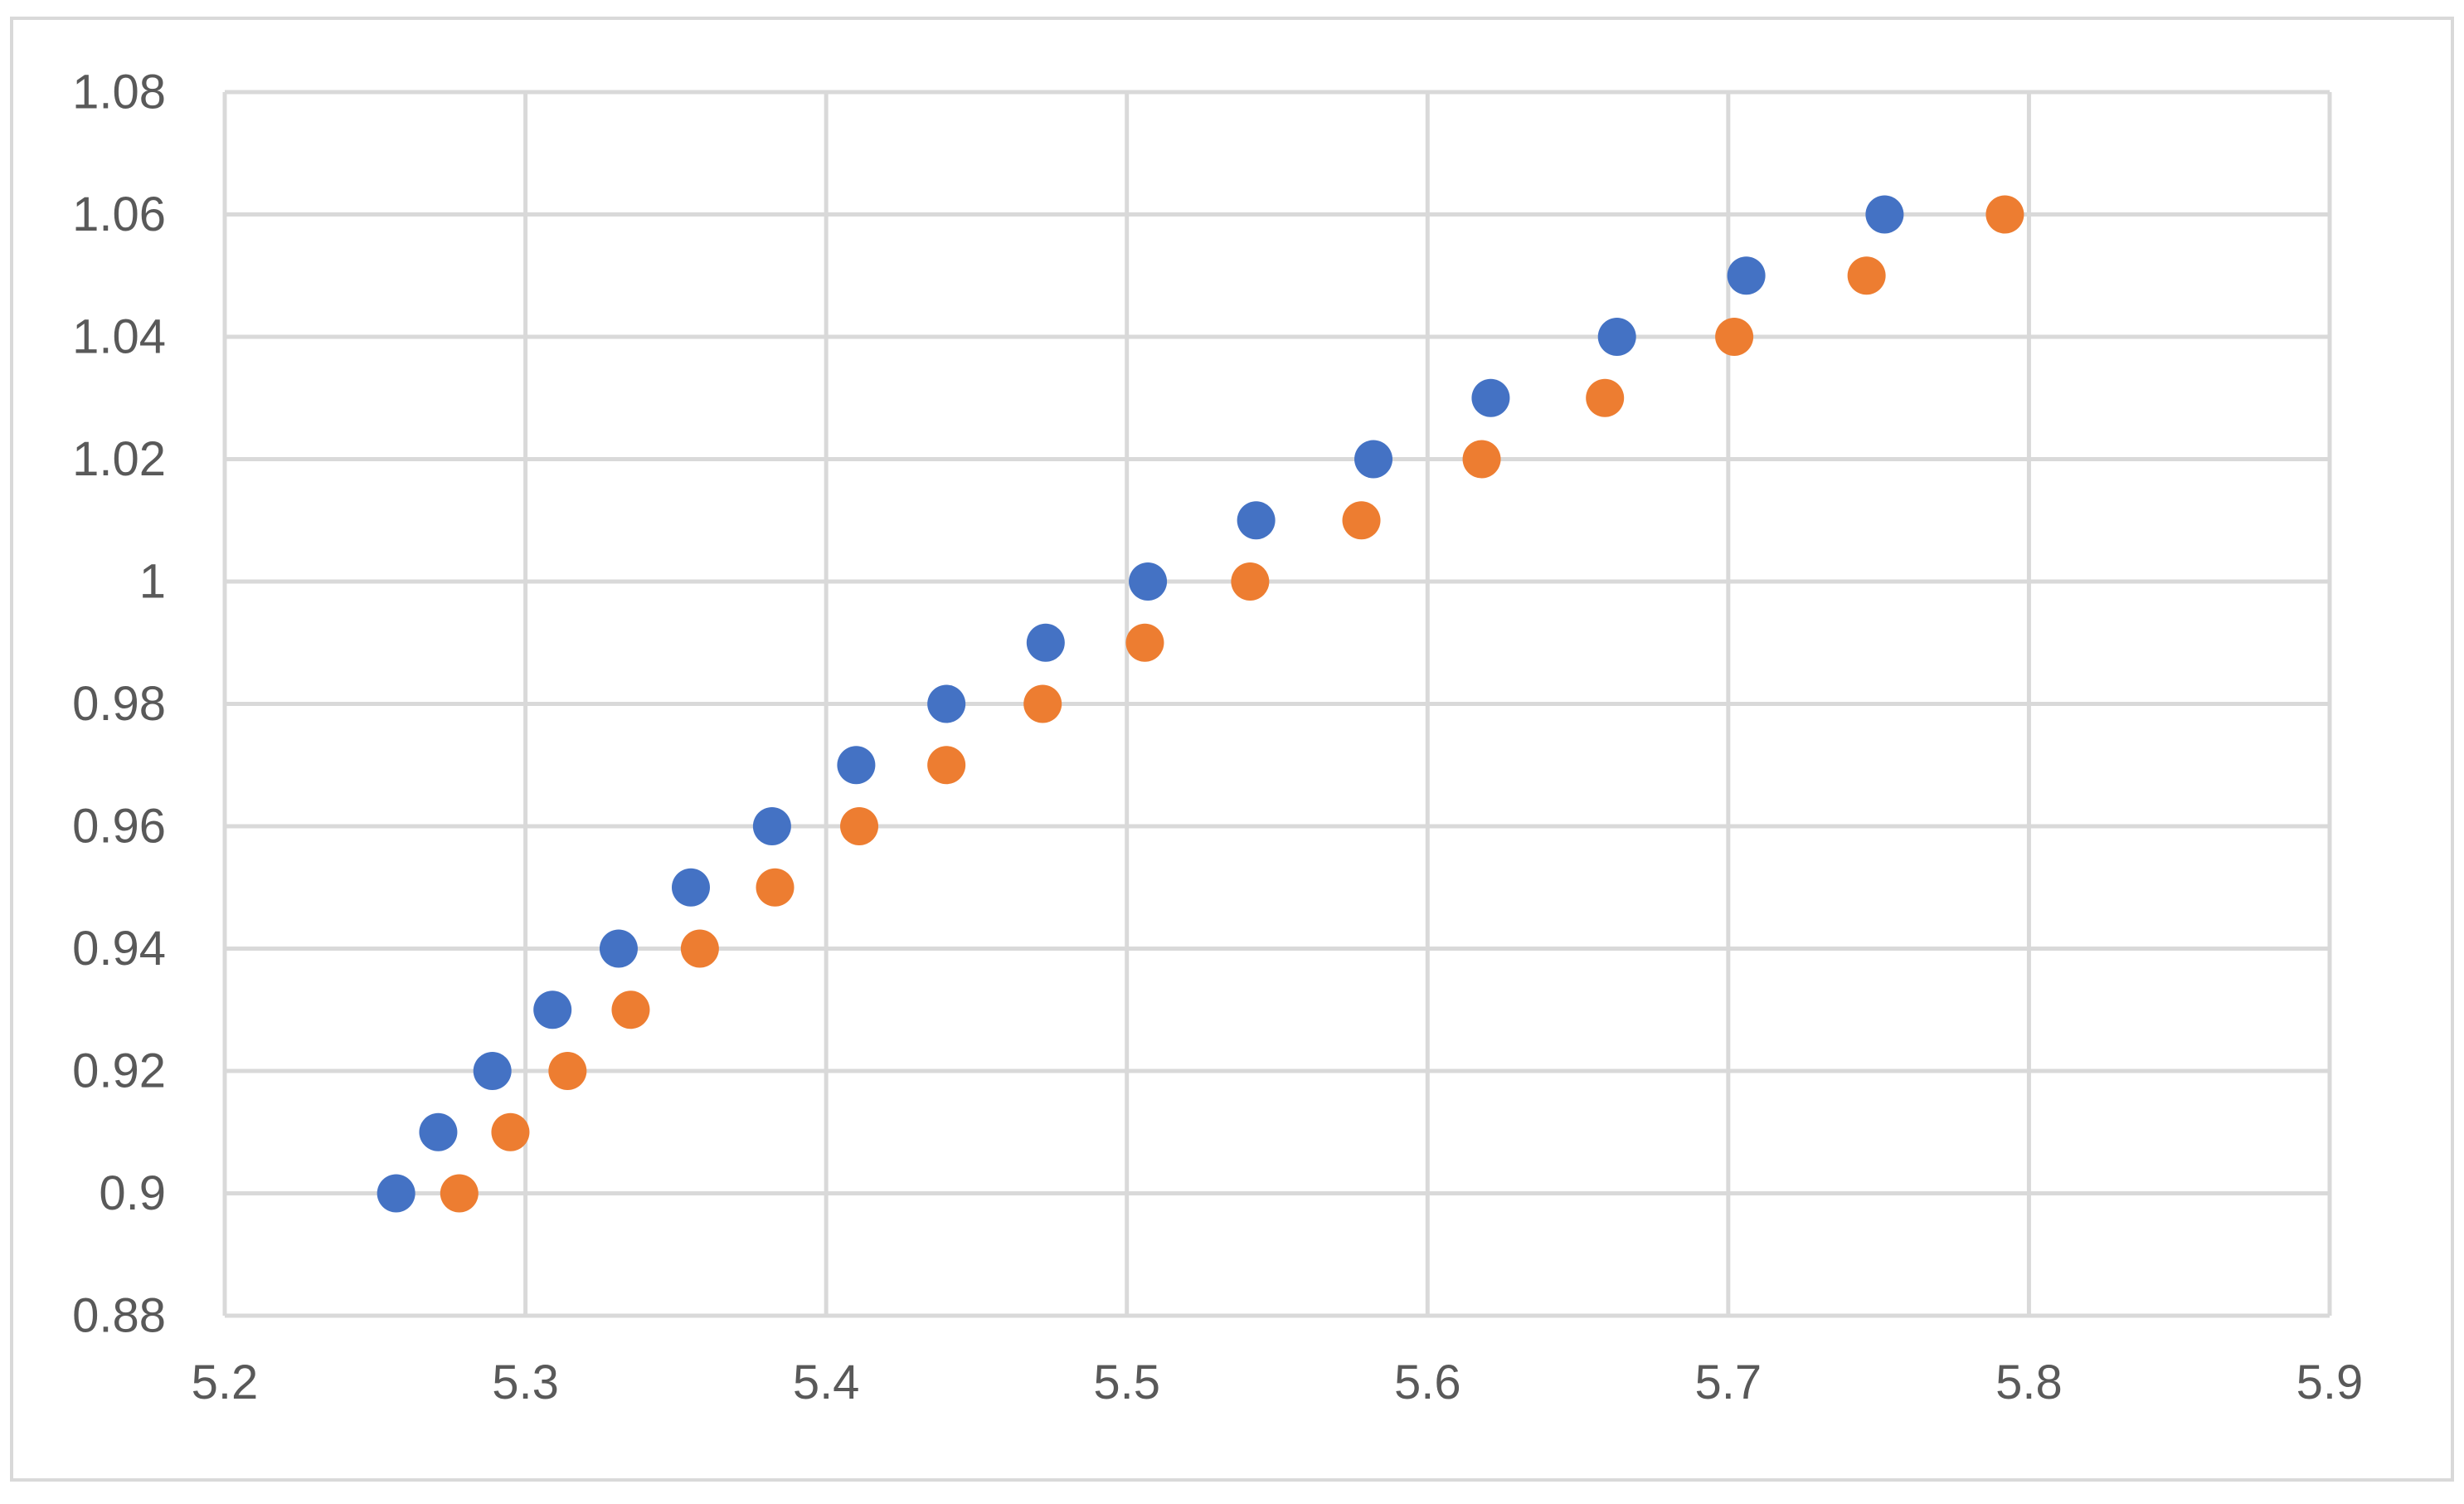 Image resolution: width=2464 pixels, height=1504 pixels. What do you see at coordinates (119, 949) in the screenshot?
I see `y-tick-label: 0.94` at bounding box center [119, 949].